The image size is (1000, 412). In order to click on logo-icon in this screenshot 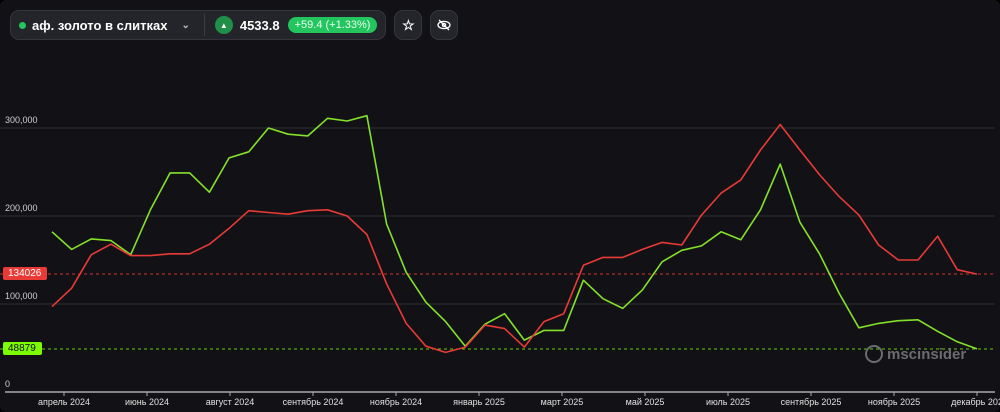, I will do `click(874, 354)`.